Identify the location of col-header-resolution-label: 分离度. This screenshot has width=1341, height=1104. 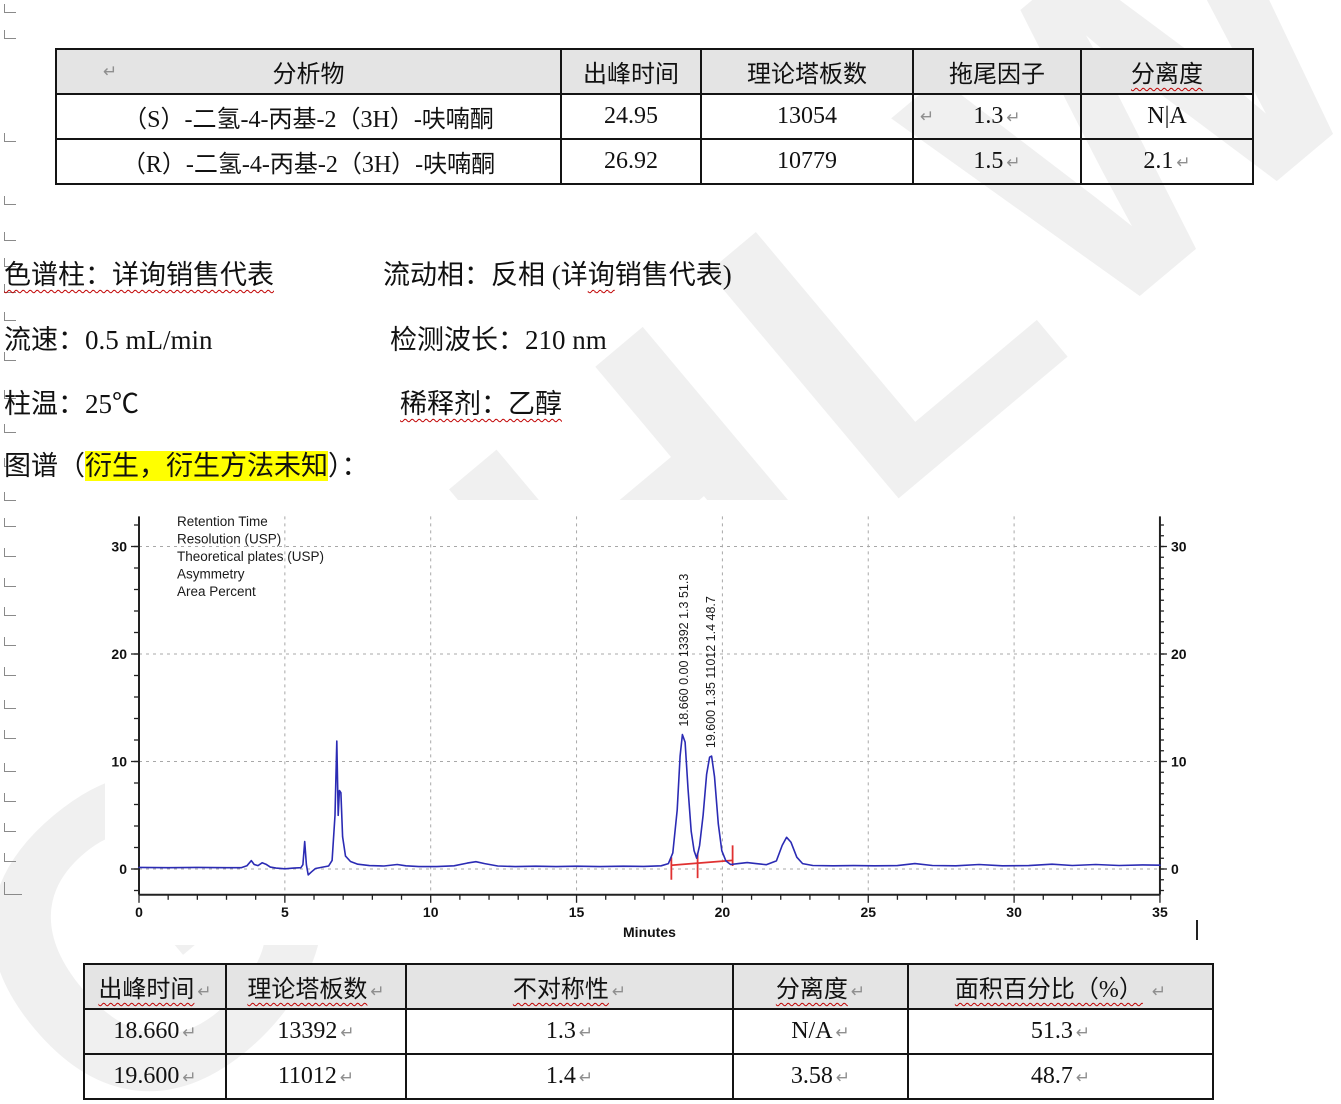
(1167, 75).